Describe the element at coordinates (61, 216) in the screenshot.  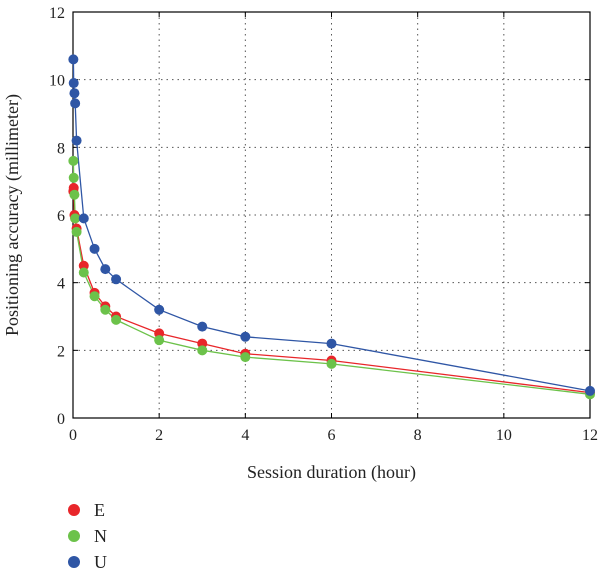
I see `y-tick-label: 6` at that location.